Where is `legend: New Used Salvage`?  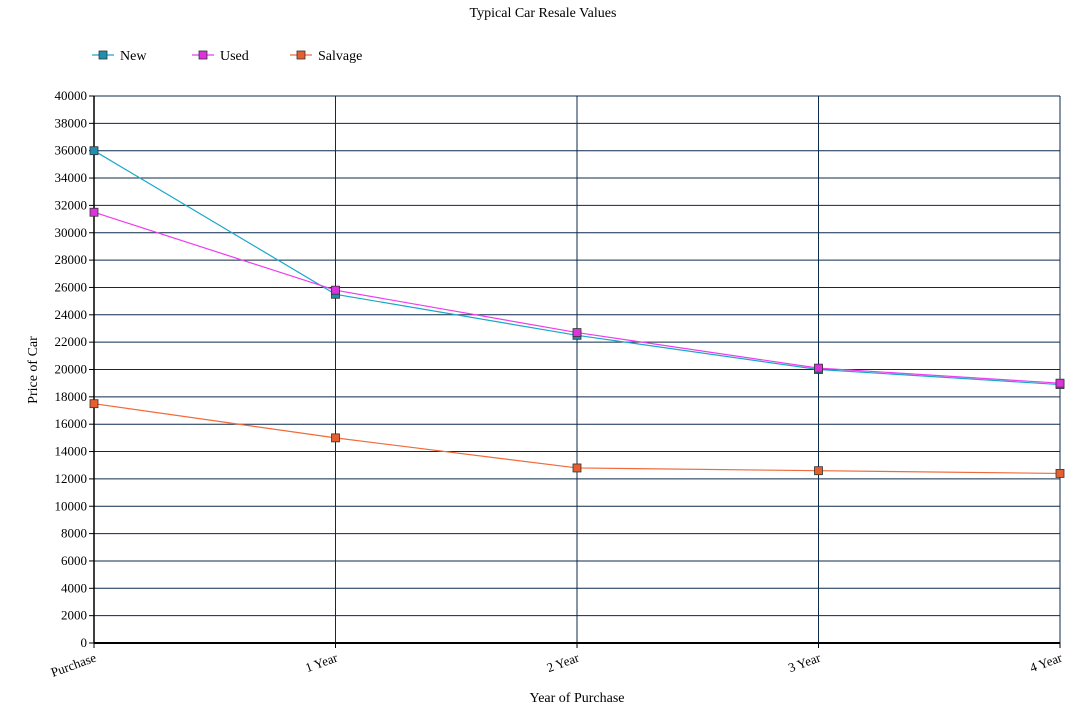 legend: New Used Salvage is located at coordinates (227, 56).